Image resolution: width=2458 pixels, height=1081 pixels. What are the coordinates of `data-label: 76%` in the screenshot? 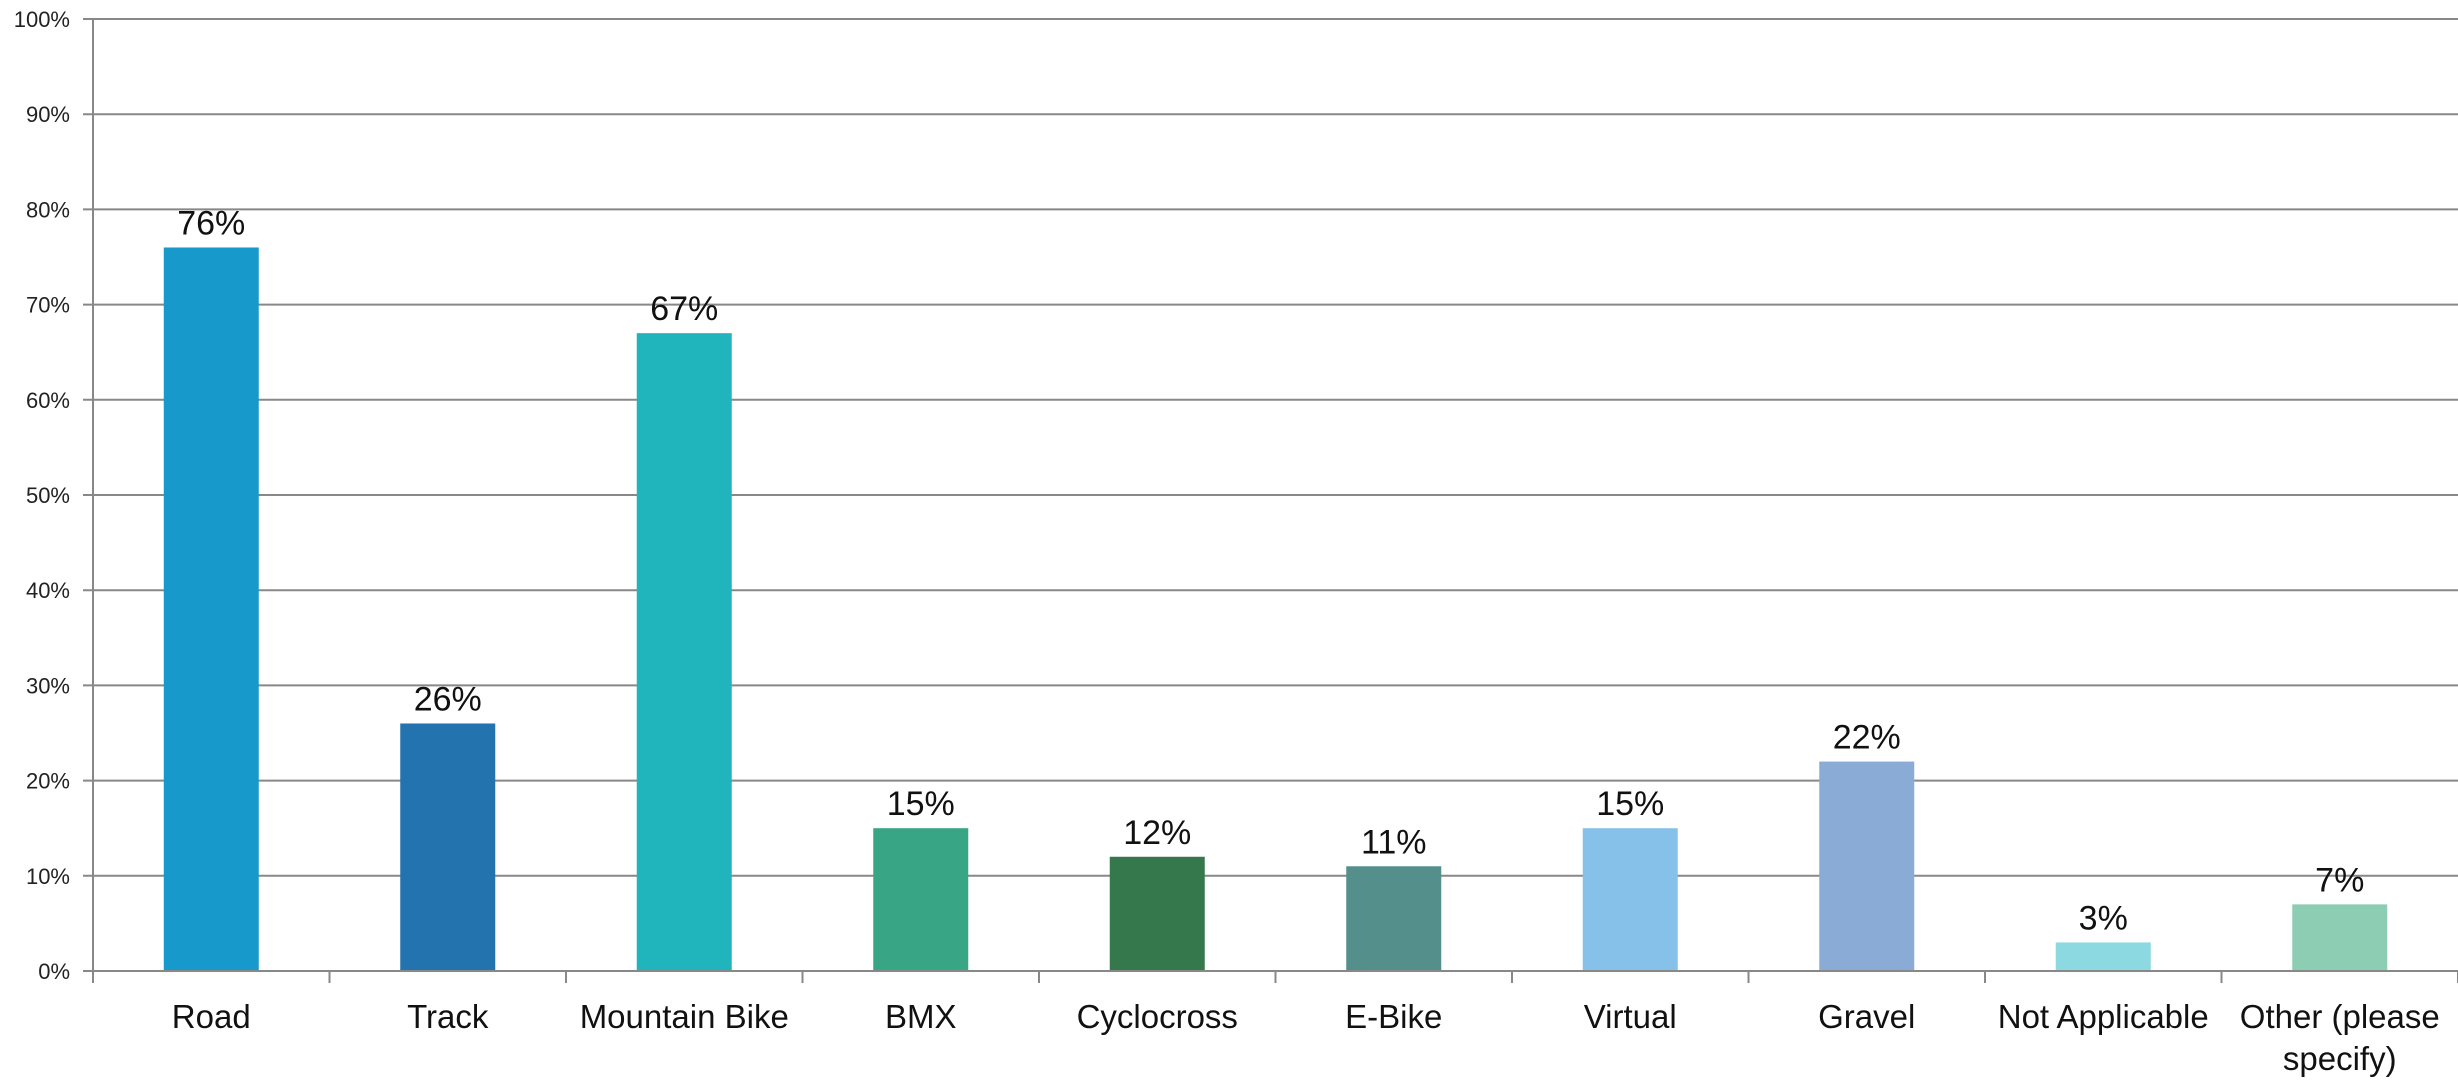 It's located at (211, 223).